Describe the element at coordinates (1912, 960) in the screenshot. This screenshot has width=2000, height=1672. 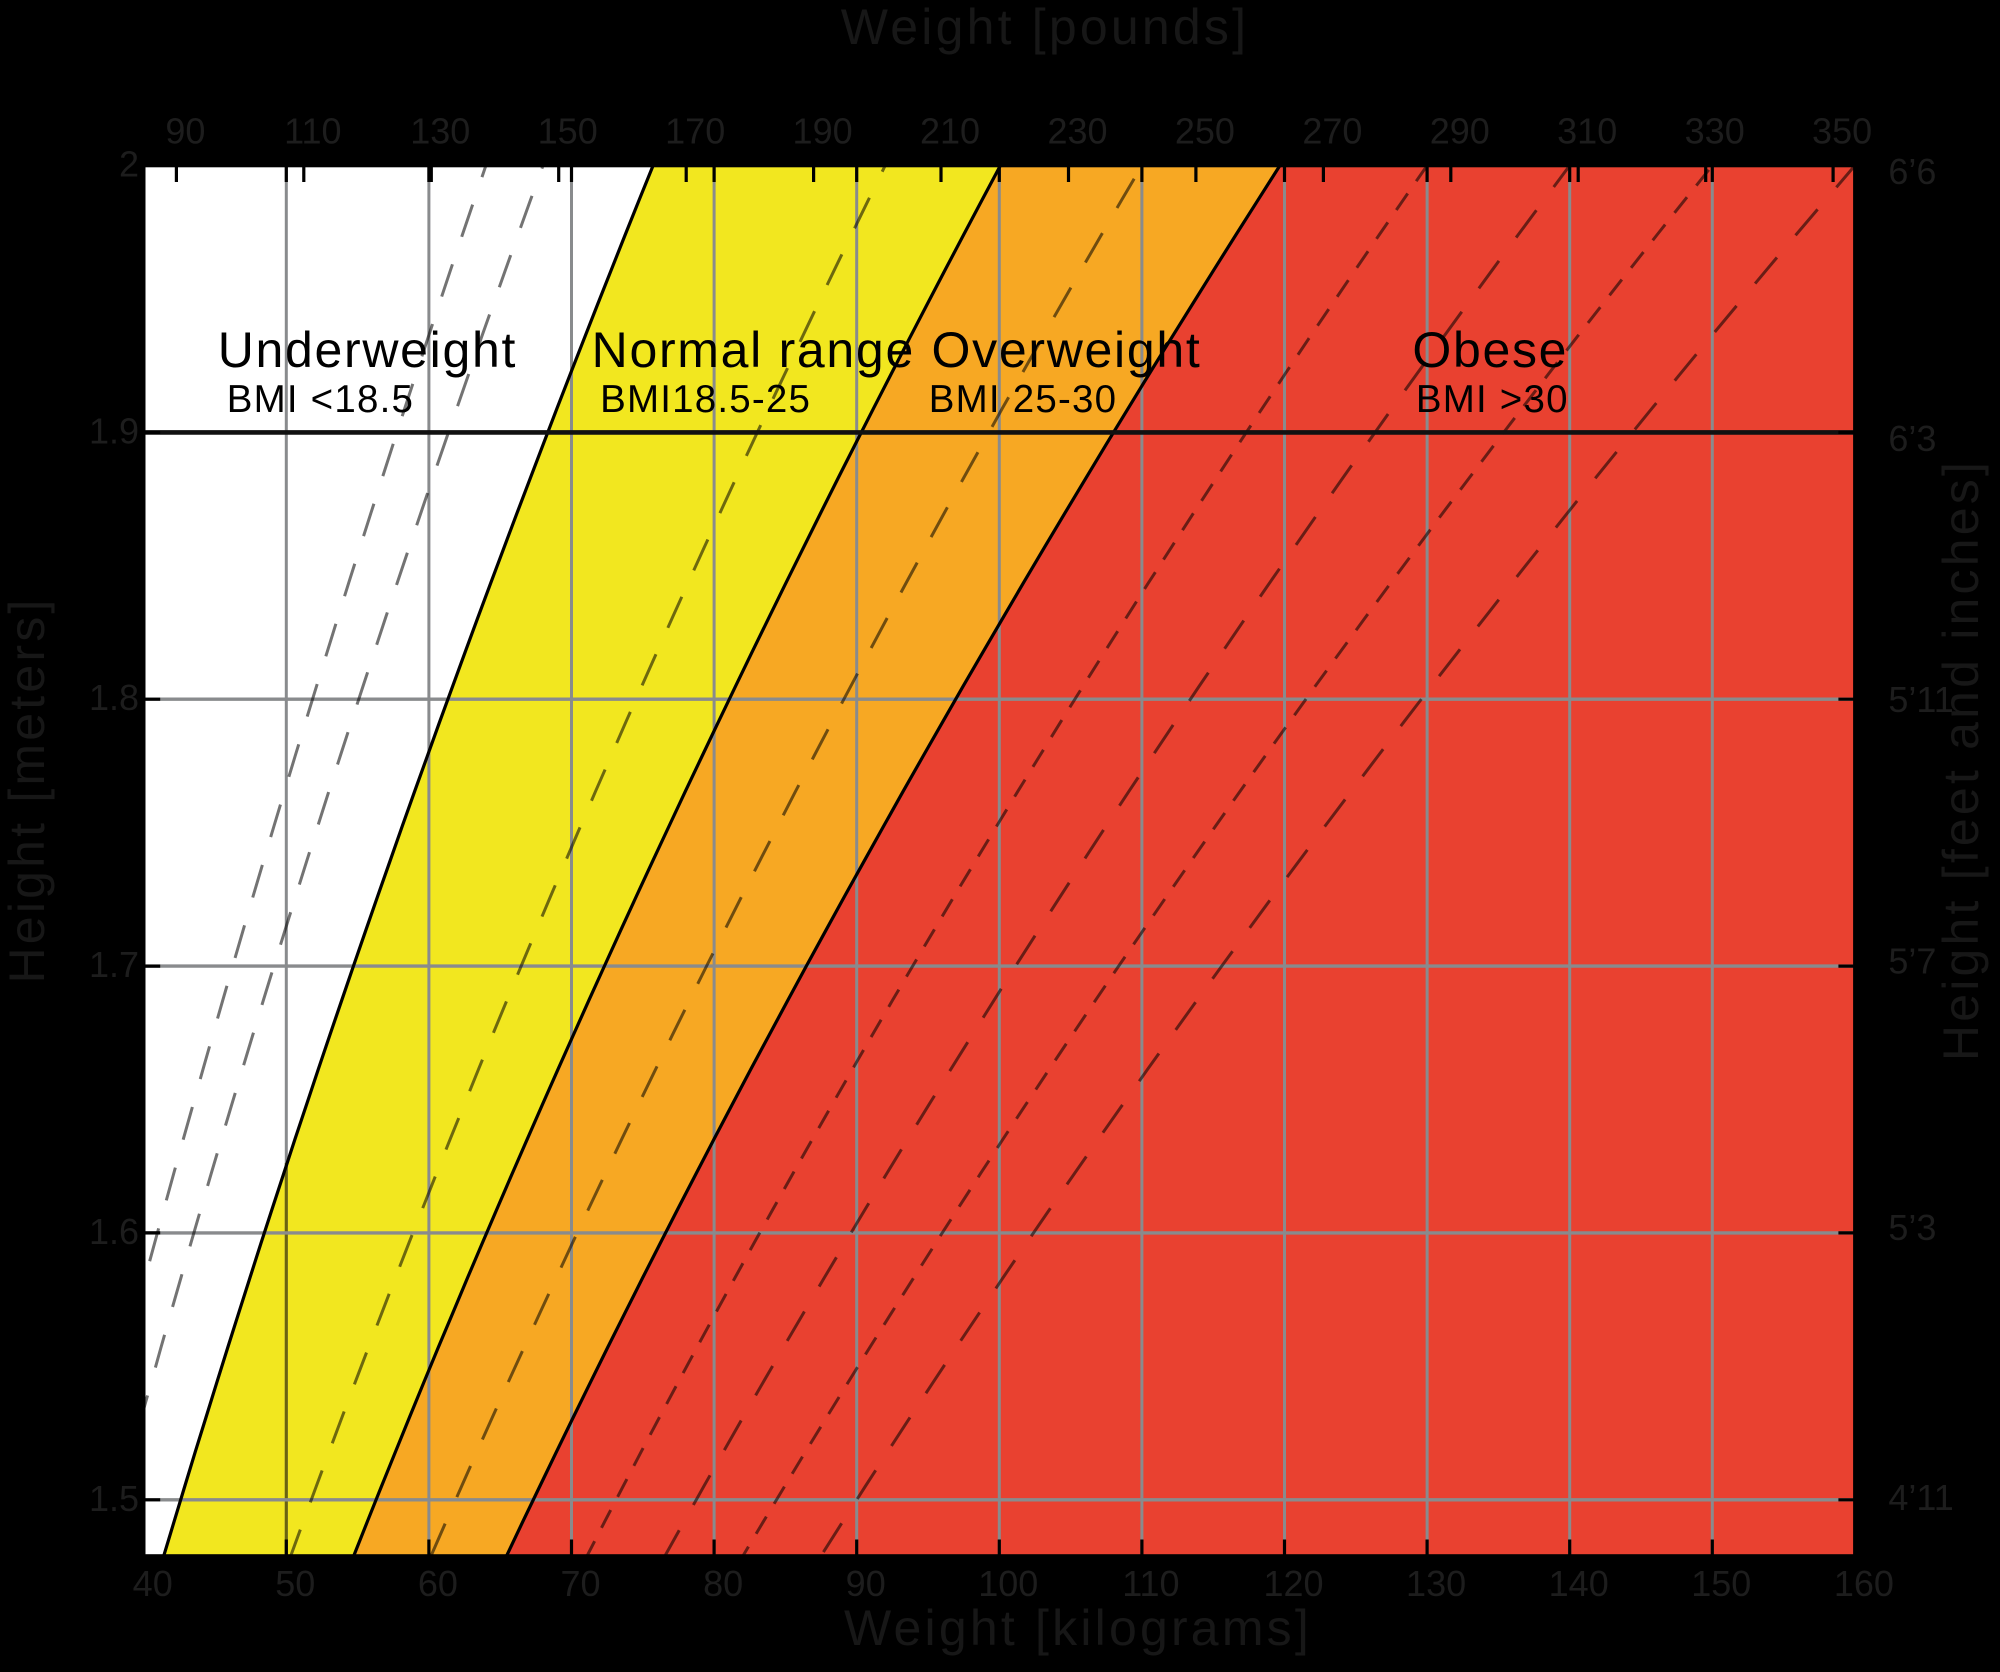
I see `svg-text: 5’7` at that location.